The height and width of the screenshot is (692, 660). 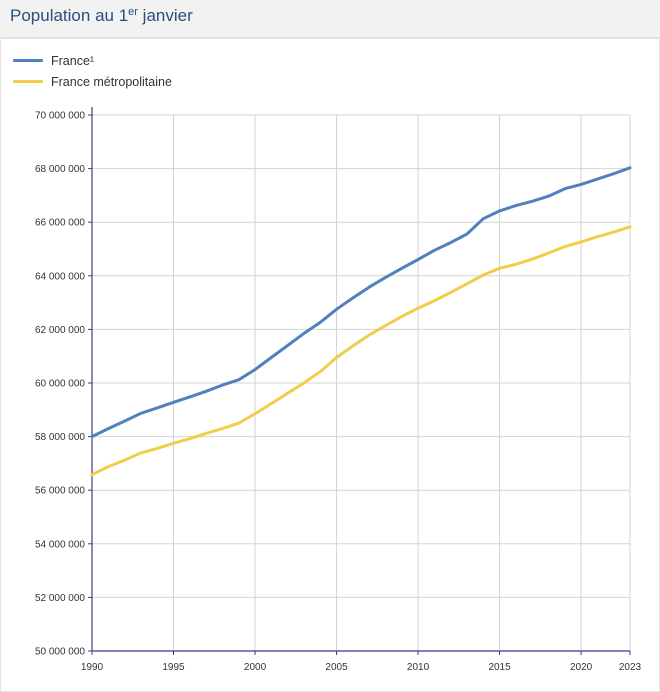 What do you see at coordinates (60, 169) in the screenshot?
I see `y-tick-label: 68 000 000` at bounding box center [60, 169].